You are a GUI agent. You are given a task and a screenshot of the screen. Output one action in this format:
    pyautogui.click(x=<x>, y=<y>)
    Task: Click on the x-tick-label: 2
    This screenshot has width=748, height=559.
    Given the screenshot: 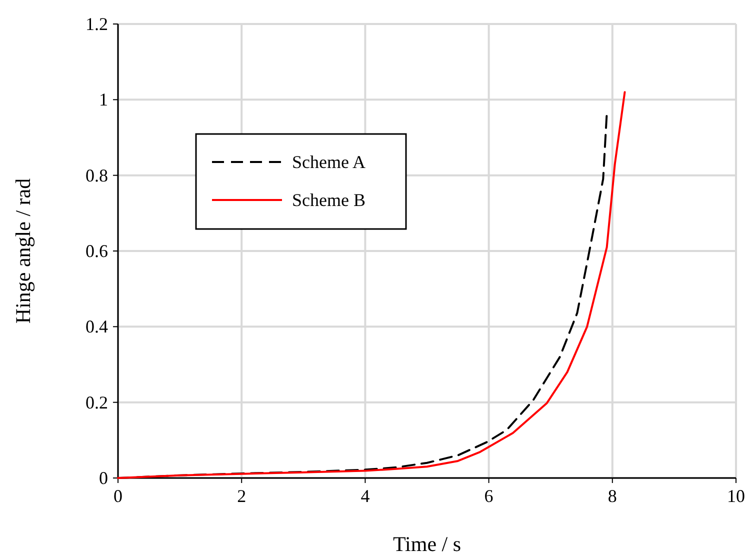 What is the action you would take?
    pyautogui.click(x=241, y=496)
    